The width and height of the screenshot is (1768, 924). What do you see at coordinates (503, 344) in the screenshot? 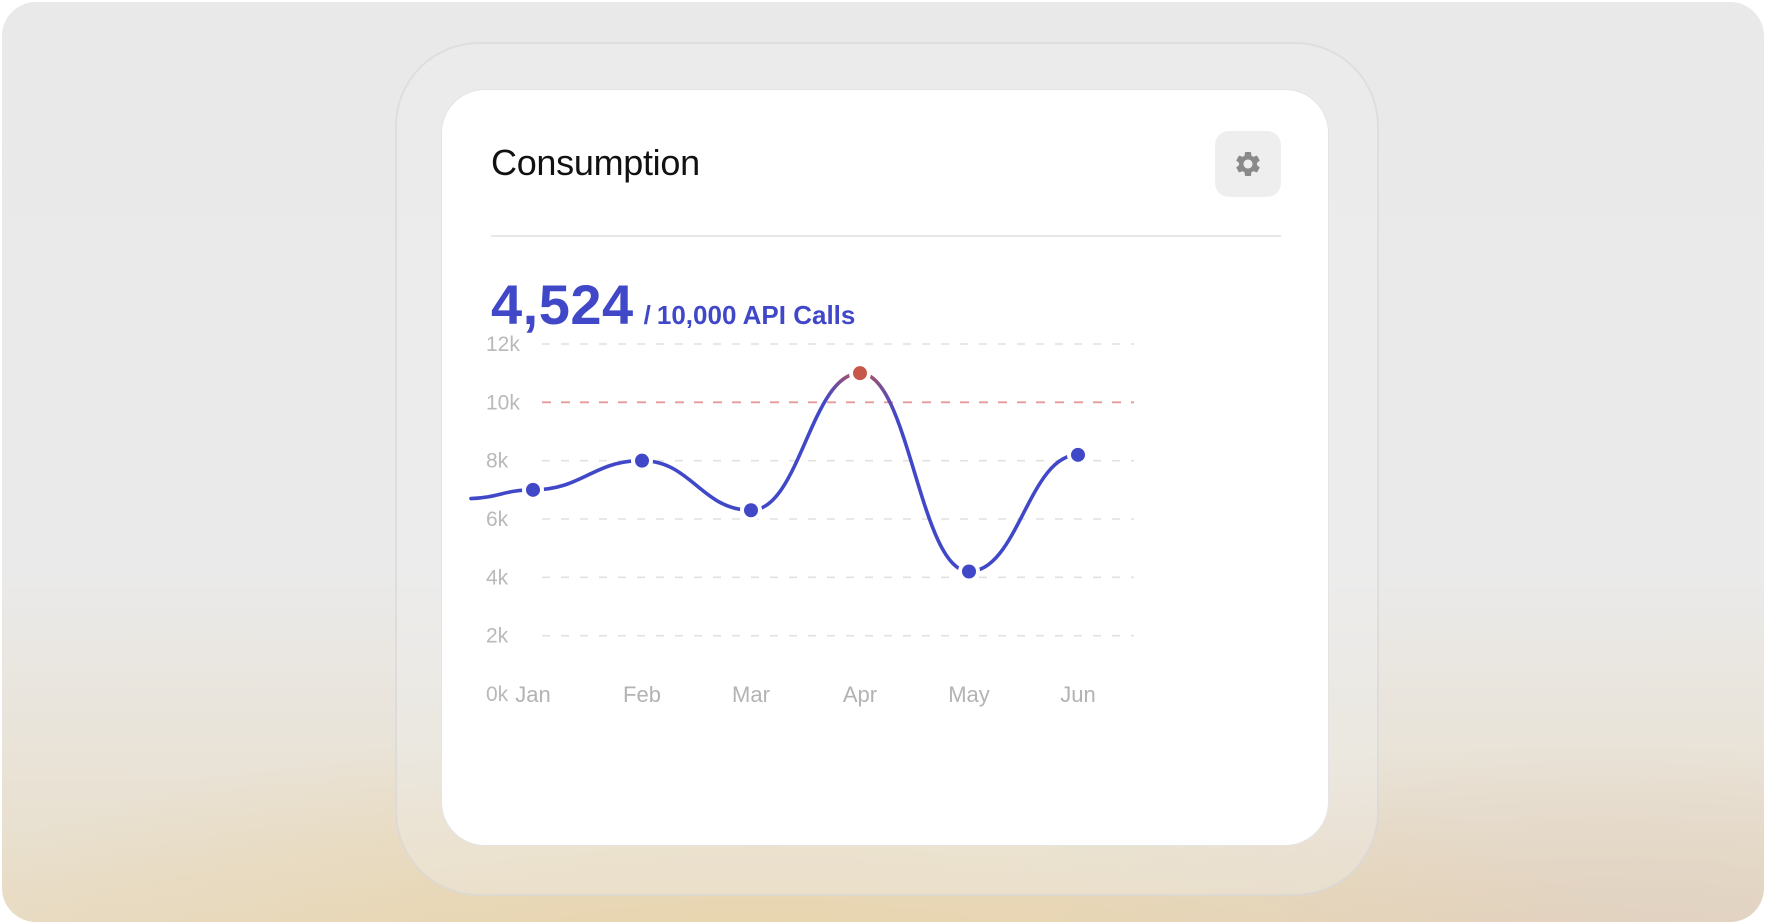
I see `y-tick-label: 12k` at bounding box center [503, 344].